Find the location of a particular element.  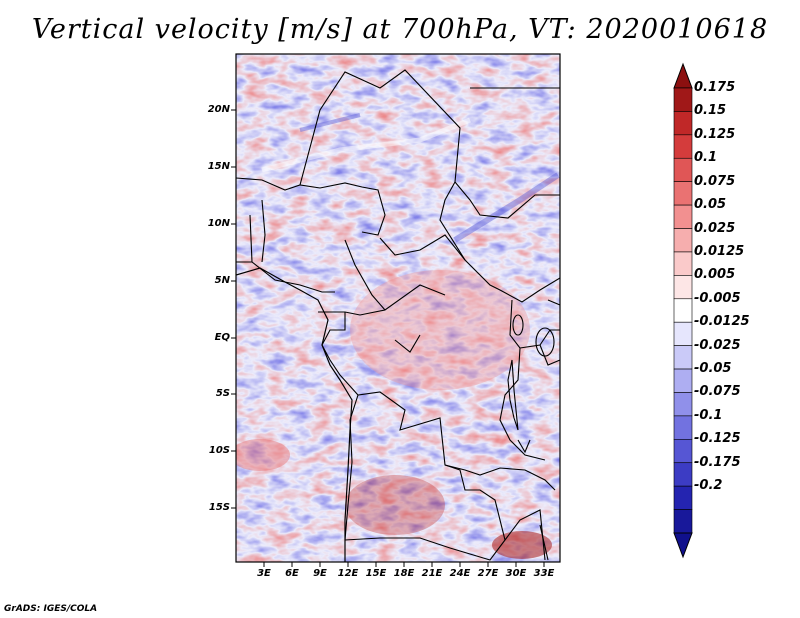

lon-label-30e: 30E is located at coordinates (516, 573).